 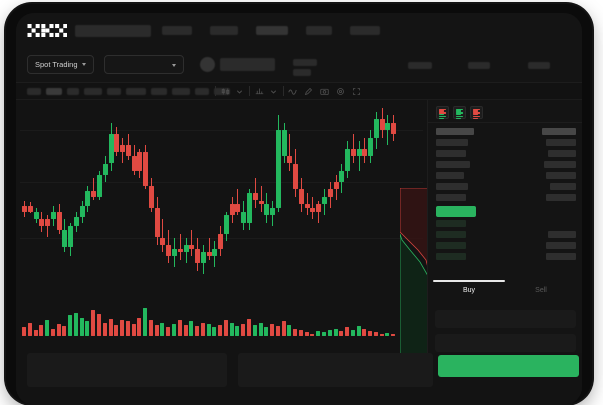 What do you see at coordinates (247, 64) in the screenshot?
I see `ticker-price` at bounding box center [247, 64].